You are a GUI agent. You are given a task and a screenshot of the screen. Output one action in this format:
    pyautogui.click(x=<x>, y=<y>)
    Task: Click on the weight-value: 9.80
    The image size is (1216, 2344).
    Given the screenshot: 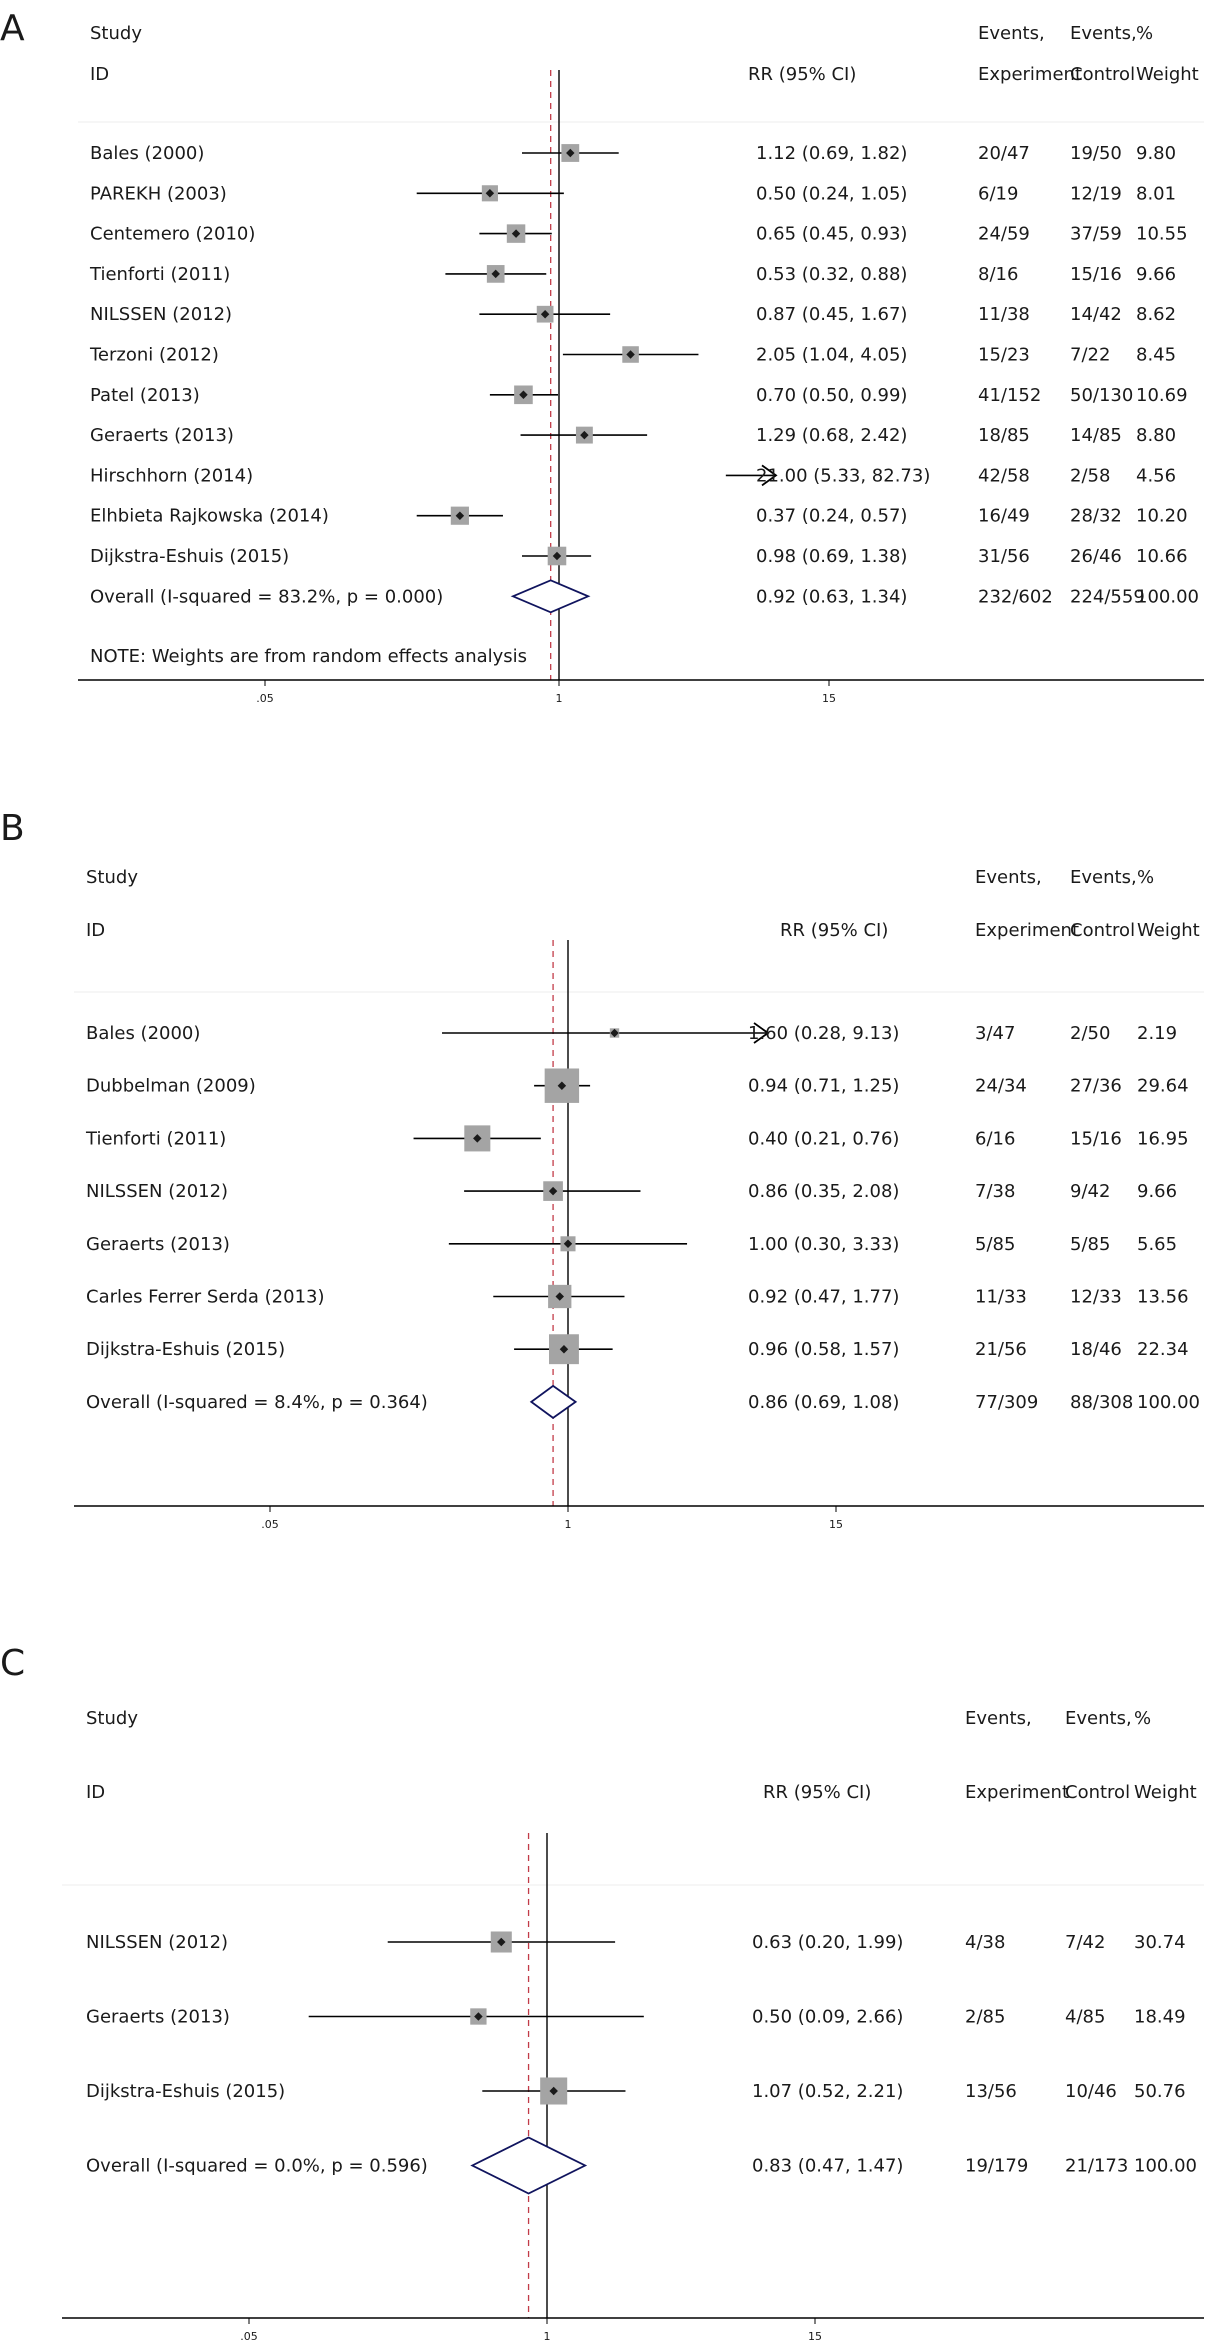 What is the action you would take?
    pyautogui.click(x=1156, y=153)
    